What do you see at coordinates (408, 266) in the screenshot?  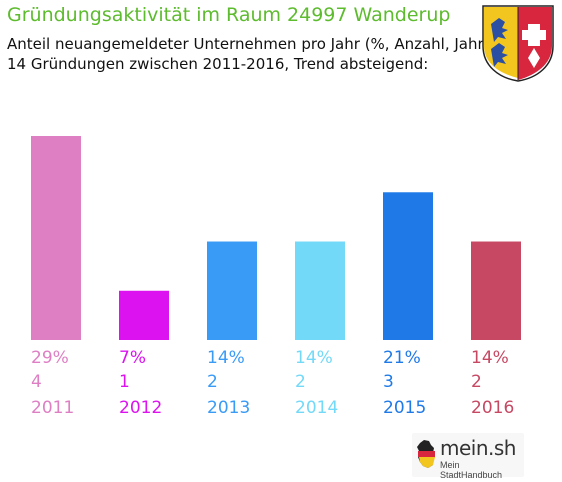 I see `bar-2015` at bounding box center [408, 266].